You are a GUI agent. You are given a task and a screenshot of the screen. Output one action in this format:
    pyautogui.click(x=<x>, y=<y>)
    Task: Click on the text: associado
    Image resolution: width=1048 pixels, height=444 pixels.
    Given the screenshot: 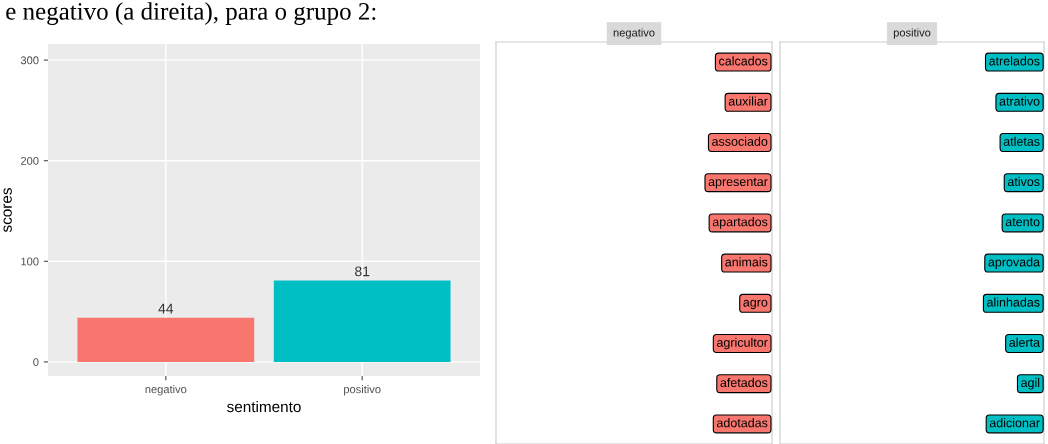 What is the action you would take?
    pyautogui.click(x=740, y=141)
    